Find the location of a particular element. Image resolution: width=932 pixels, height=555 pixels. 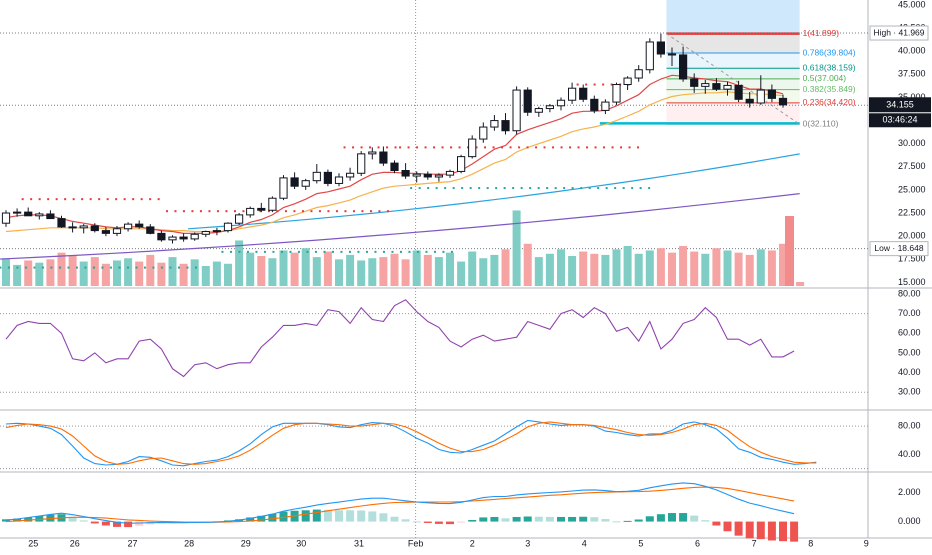

time-tick-label: 2 is located at coordinates (472, 543).